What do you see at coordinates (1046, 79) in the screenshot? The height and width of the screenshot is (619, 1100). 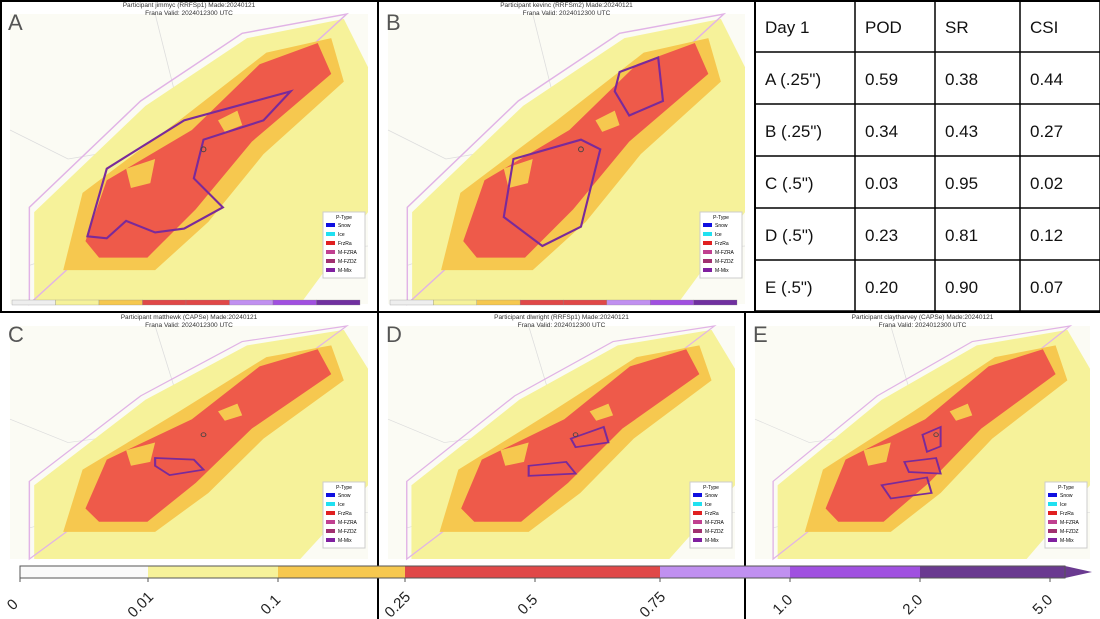 I see `table-cell: 0.44` at bounding box center [1046, 79].